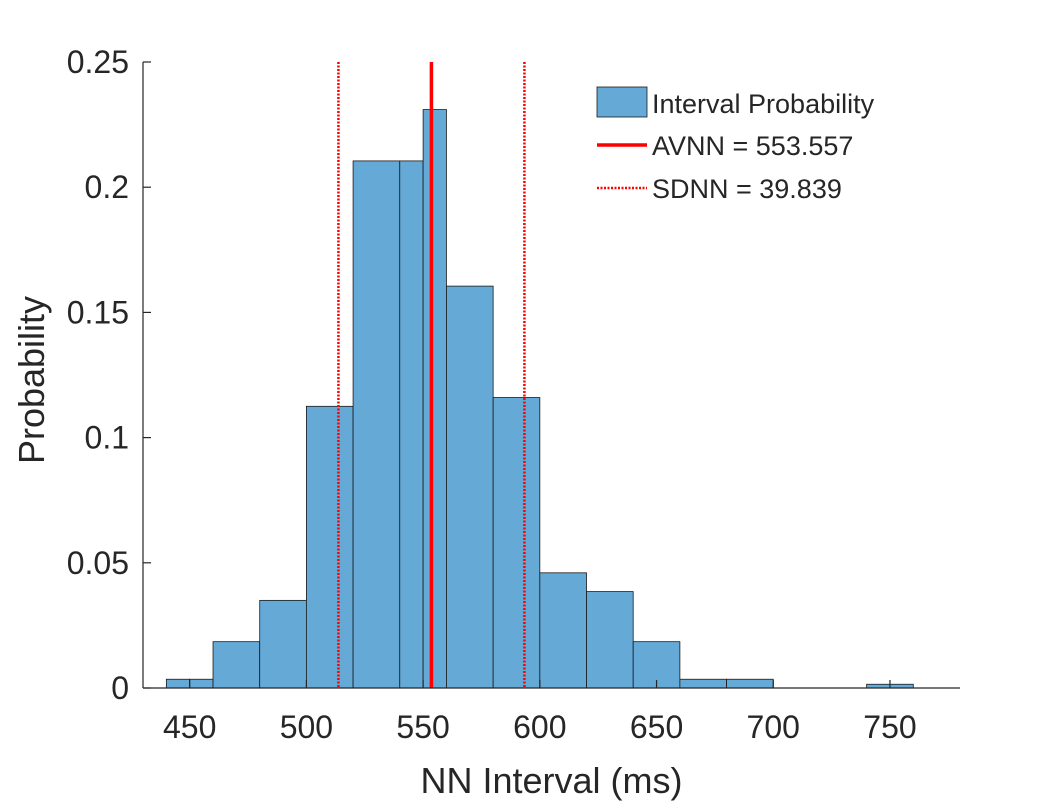 Image resolution: width=1063 pixels, height=811 pixels. Describe the element at coordinates (98, 312) in the screenshot. I see `y-tick-label: 0.15` at that location.